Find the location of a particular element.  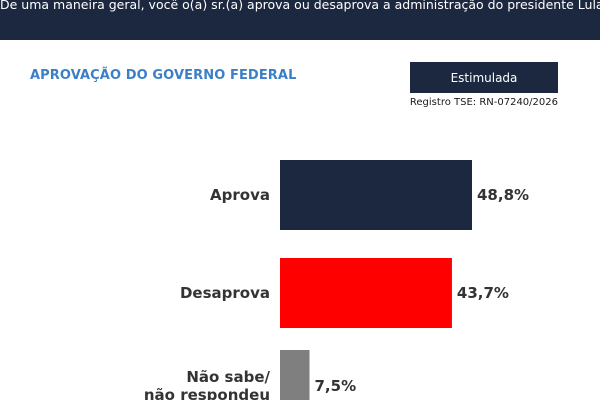

stimulated-badge: Estimulada is located at coordinates (484, 77).